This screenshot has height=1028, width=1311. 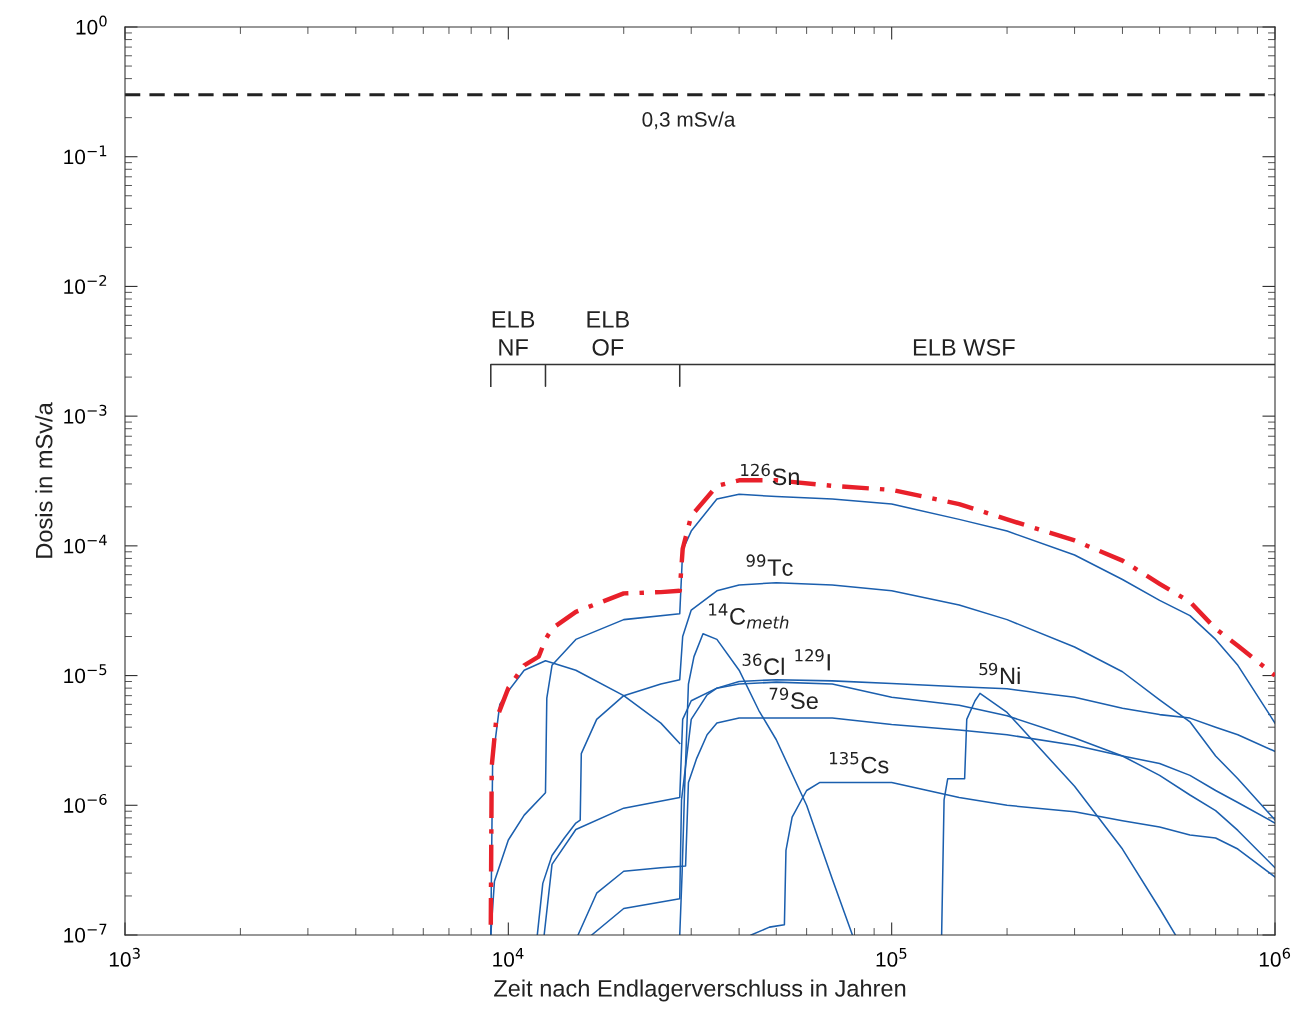 I want to click on y-tick-label: 10$^{−4}$, so click(x=85, y=544).